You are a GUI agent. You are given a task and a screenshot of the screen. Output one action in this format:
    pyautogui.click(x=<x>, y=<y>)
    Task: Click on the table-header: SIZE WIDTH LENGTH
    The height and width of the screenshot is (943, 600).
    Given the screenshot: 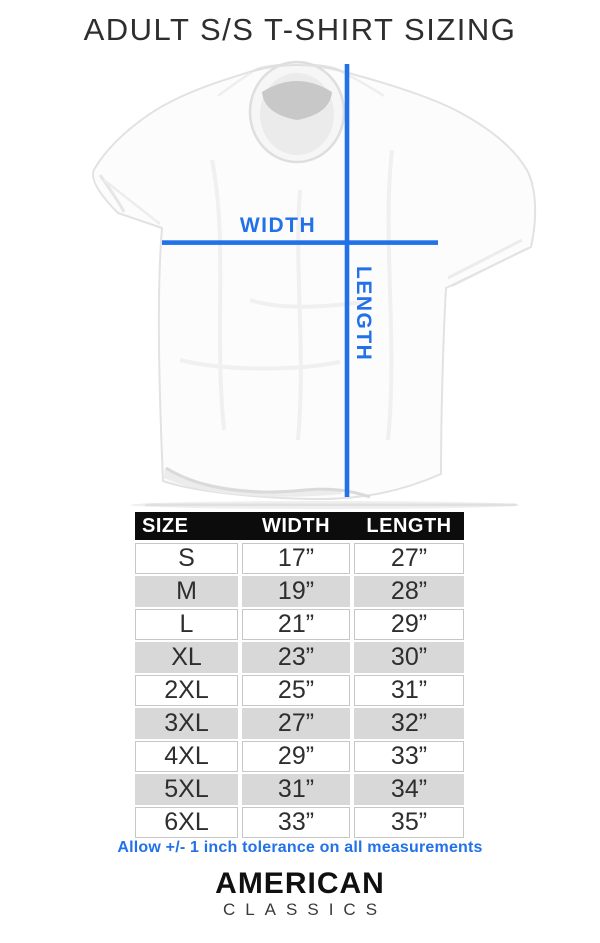 What is the action you would take?
    pyautogui.click(x=299, y=526)
    